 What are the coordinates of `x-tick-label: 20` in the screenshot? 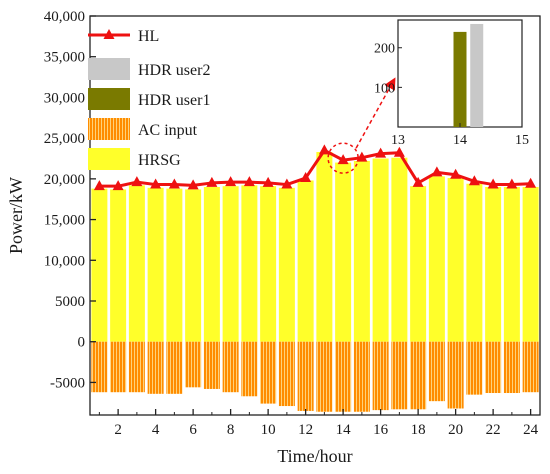 It's located at (455, 430).